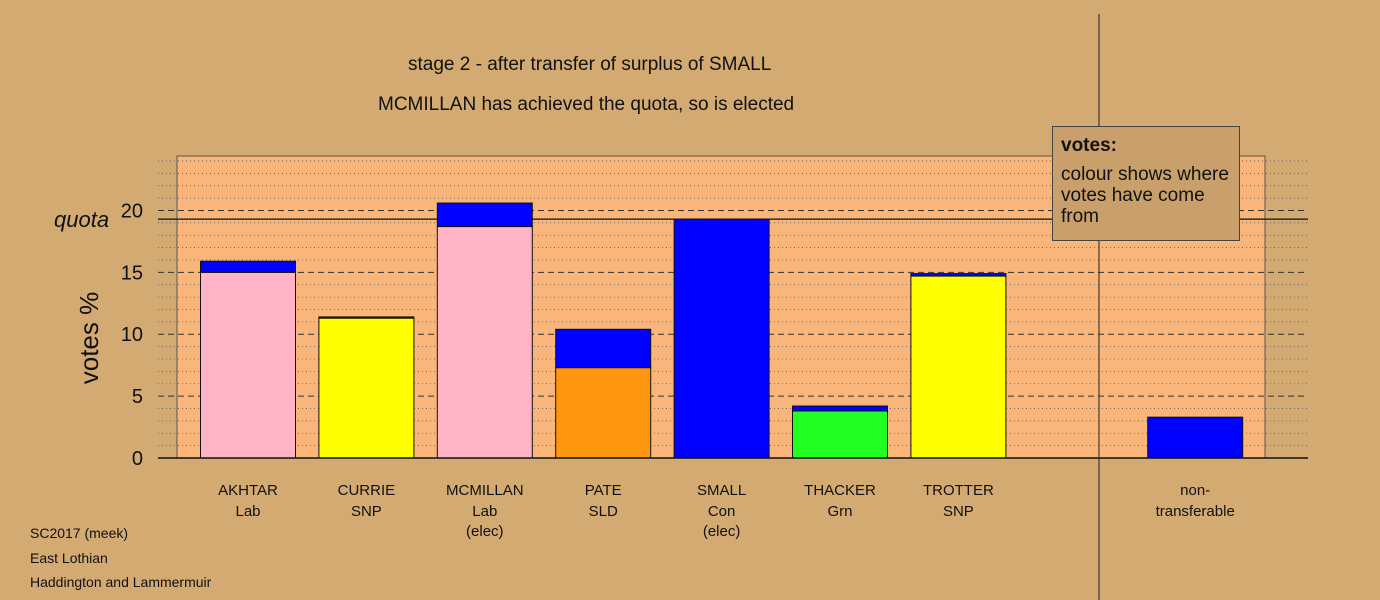 Image resolution: width=1380 pixels, height=600 pixels. I want to click on x-tick-label-party: Grn, so click(839, 511).